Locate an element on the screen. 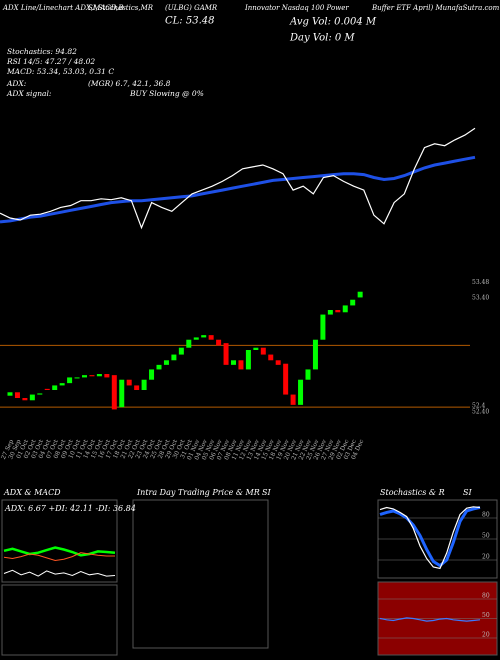 Image resolution: width=500 pixels, height=660 pixels. header: Buffer ETF April) MunafaSutra.com is located at coordinates (435, 8).